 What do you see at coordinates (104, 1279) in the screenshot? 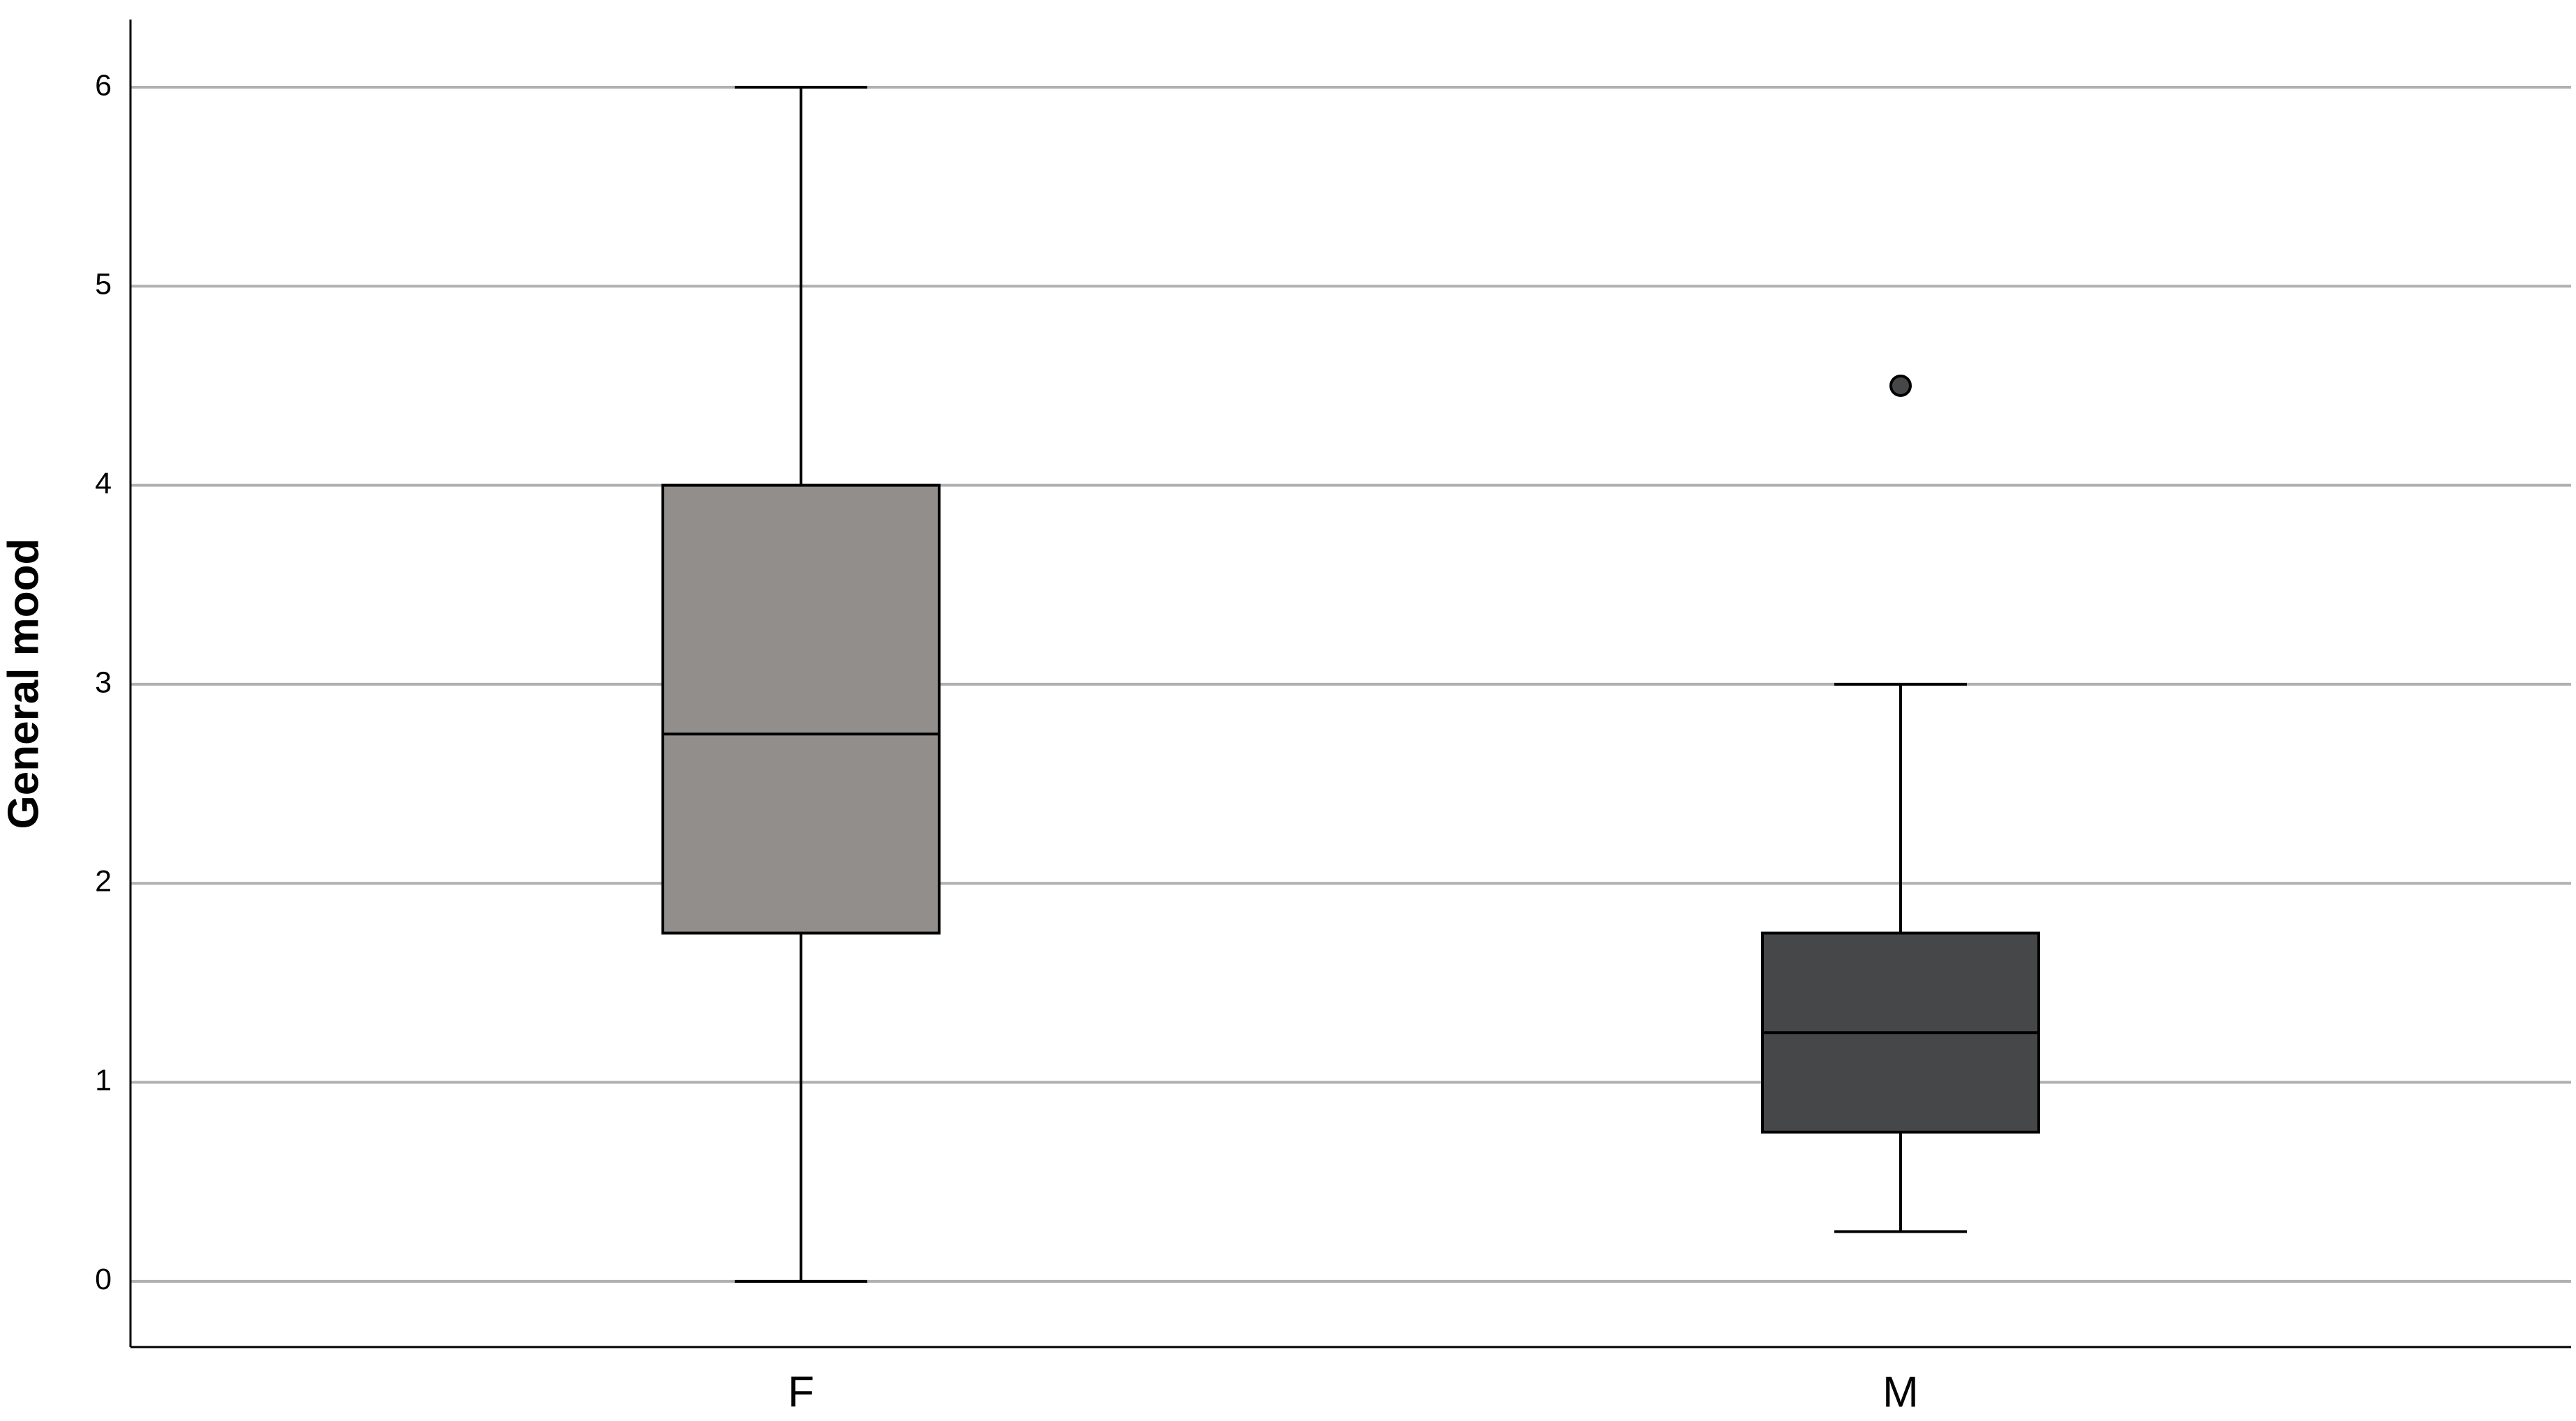
I see `y-tick-label: 0` at bounding box center [104, 1279].